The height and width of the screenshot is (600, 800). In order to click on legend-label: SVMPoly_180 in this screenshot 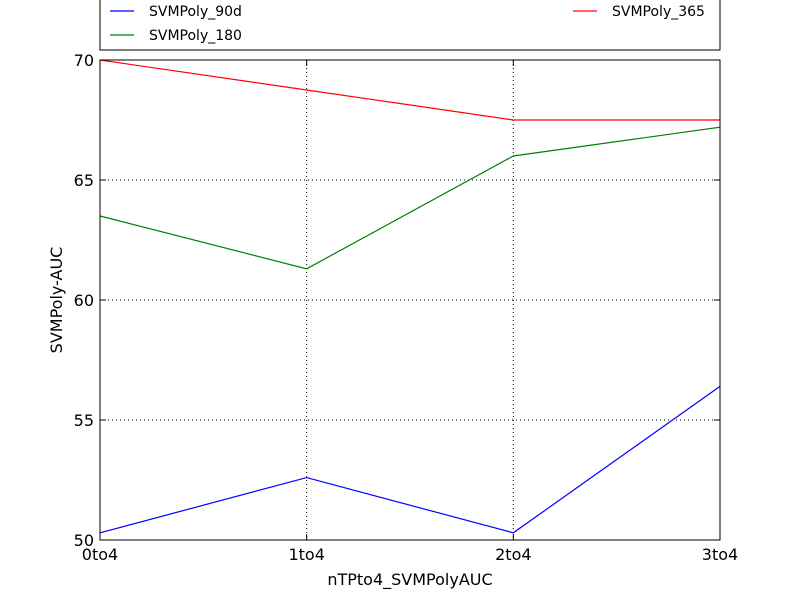, I will do `click(195, 36)`.